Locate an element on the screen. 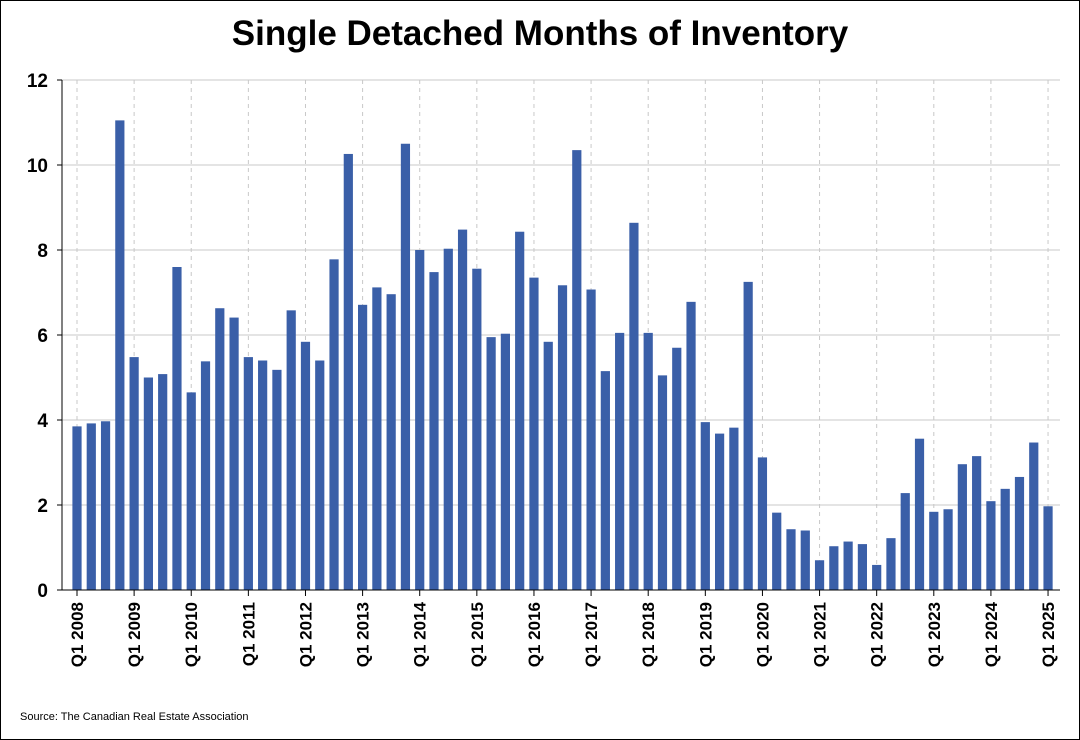 The height and width of the screenshot is (740, 1080). y-tick-label: 12 is located at coordinates (37, 81).